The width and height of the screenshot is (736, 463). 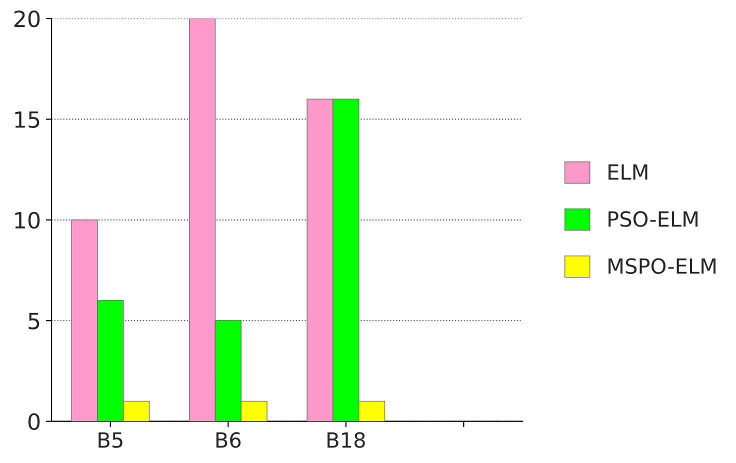 What do you see at coordinates (27, 119) in the screenshot?
I see `y-tick-label: 15` at bounding box center [27, 119].